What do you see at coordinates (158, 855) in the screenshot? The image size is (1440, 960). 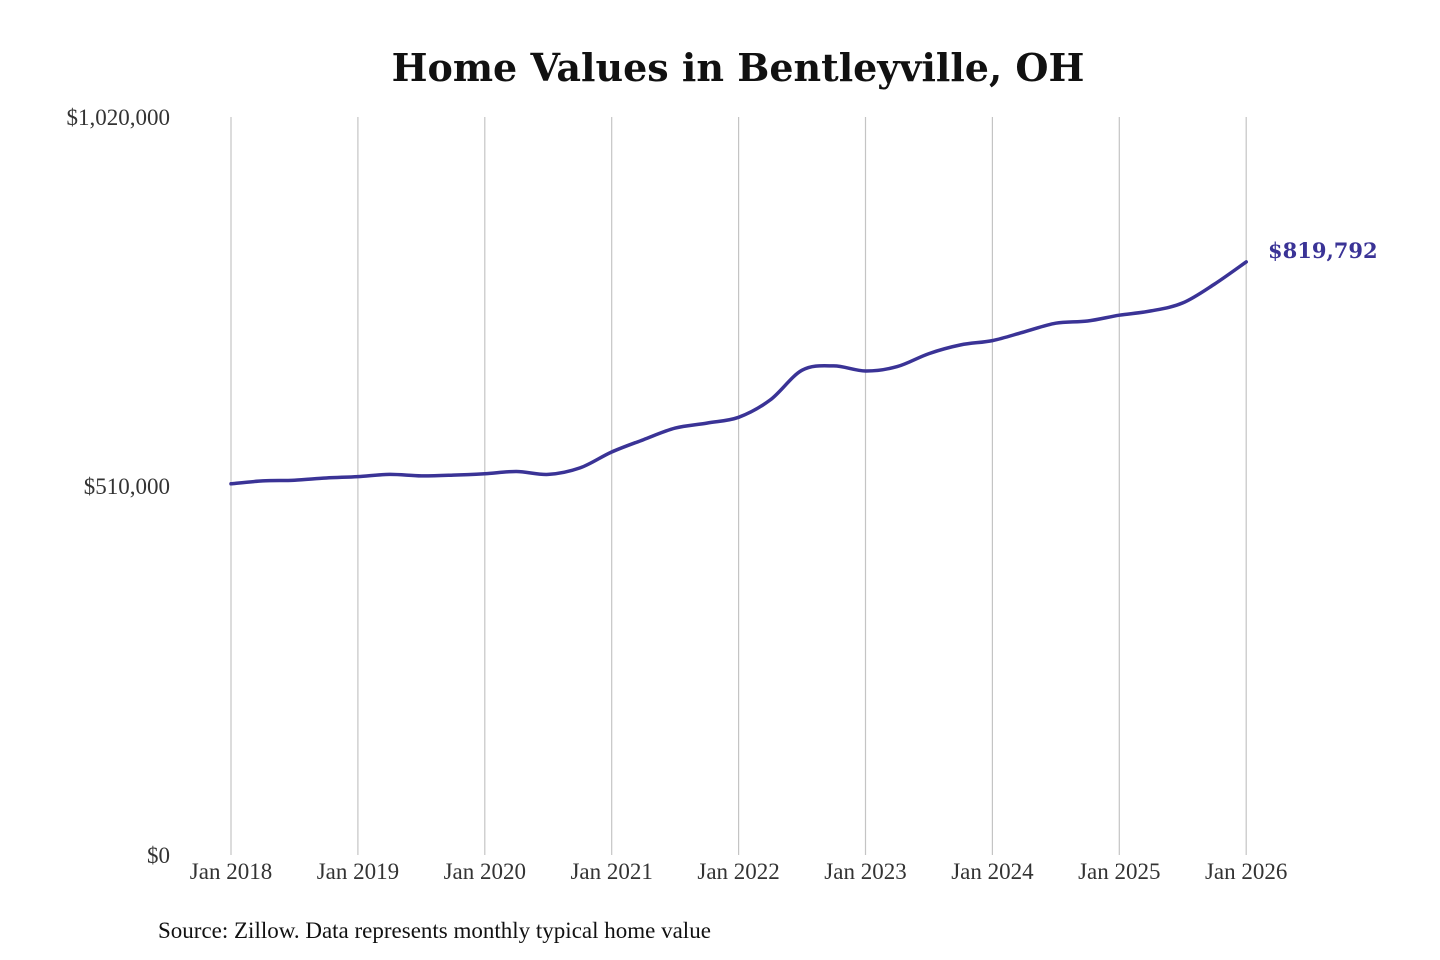 I see `y-tick-label: $0` at bounding box center [158, 855].